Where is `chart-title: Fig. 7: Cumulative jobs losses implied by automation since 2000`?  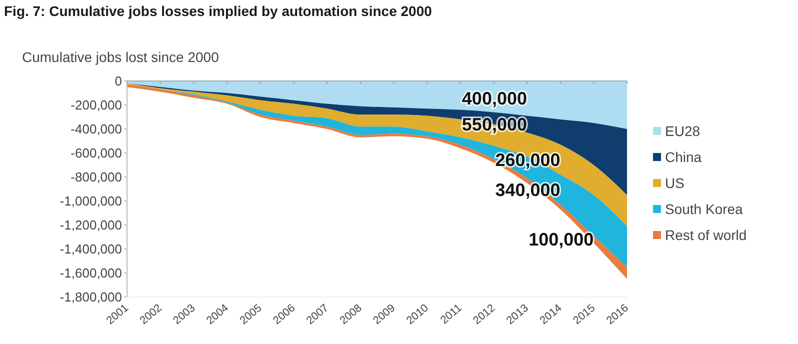
chart-title: Fig. 7: Cumulative jobs losses implied by automation since 2000 is located at coordinates (218, 11).